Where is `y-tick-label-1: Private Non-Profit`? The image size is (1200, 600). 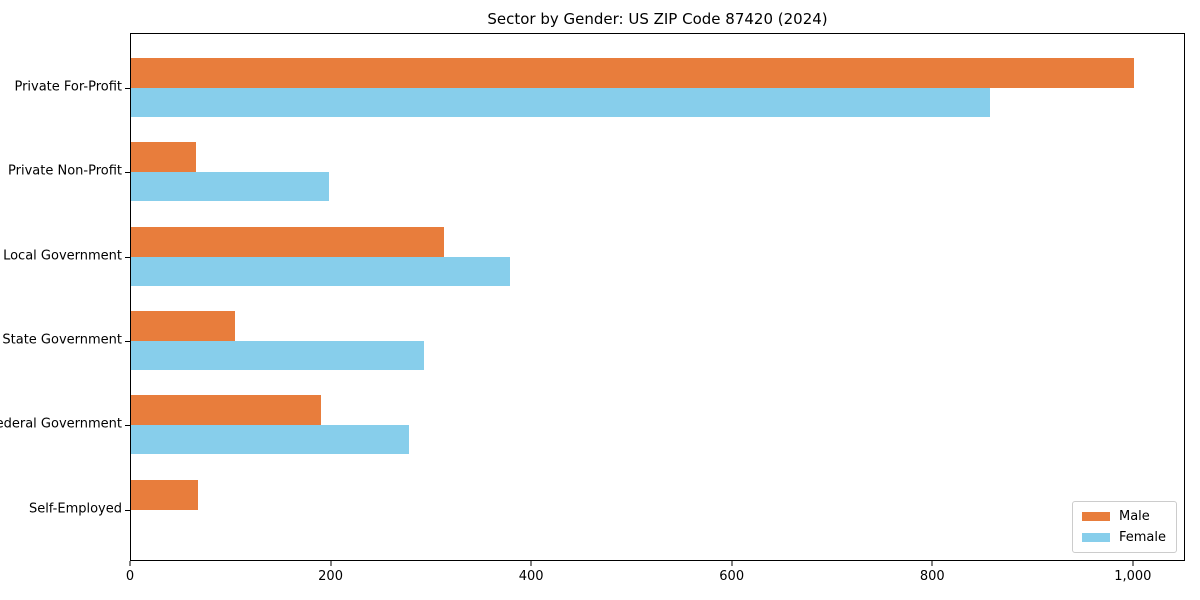 y-tick-label-1: Private Non-Profit is located at coordinates (65, 171).